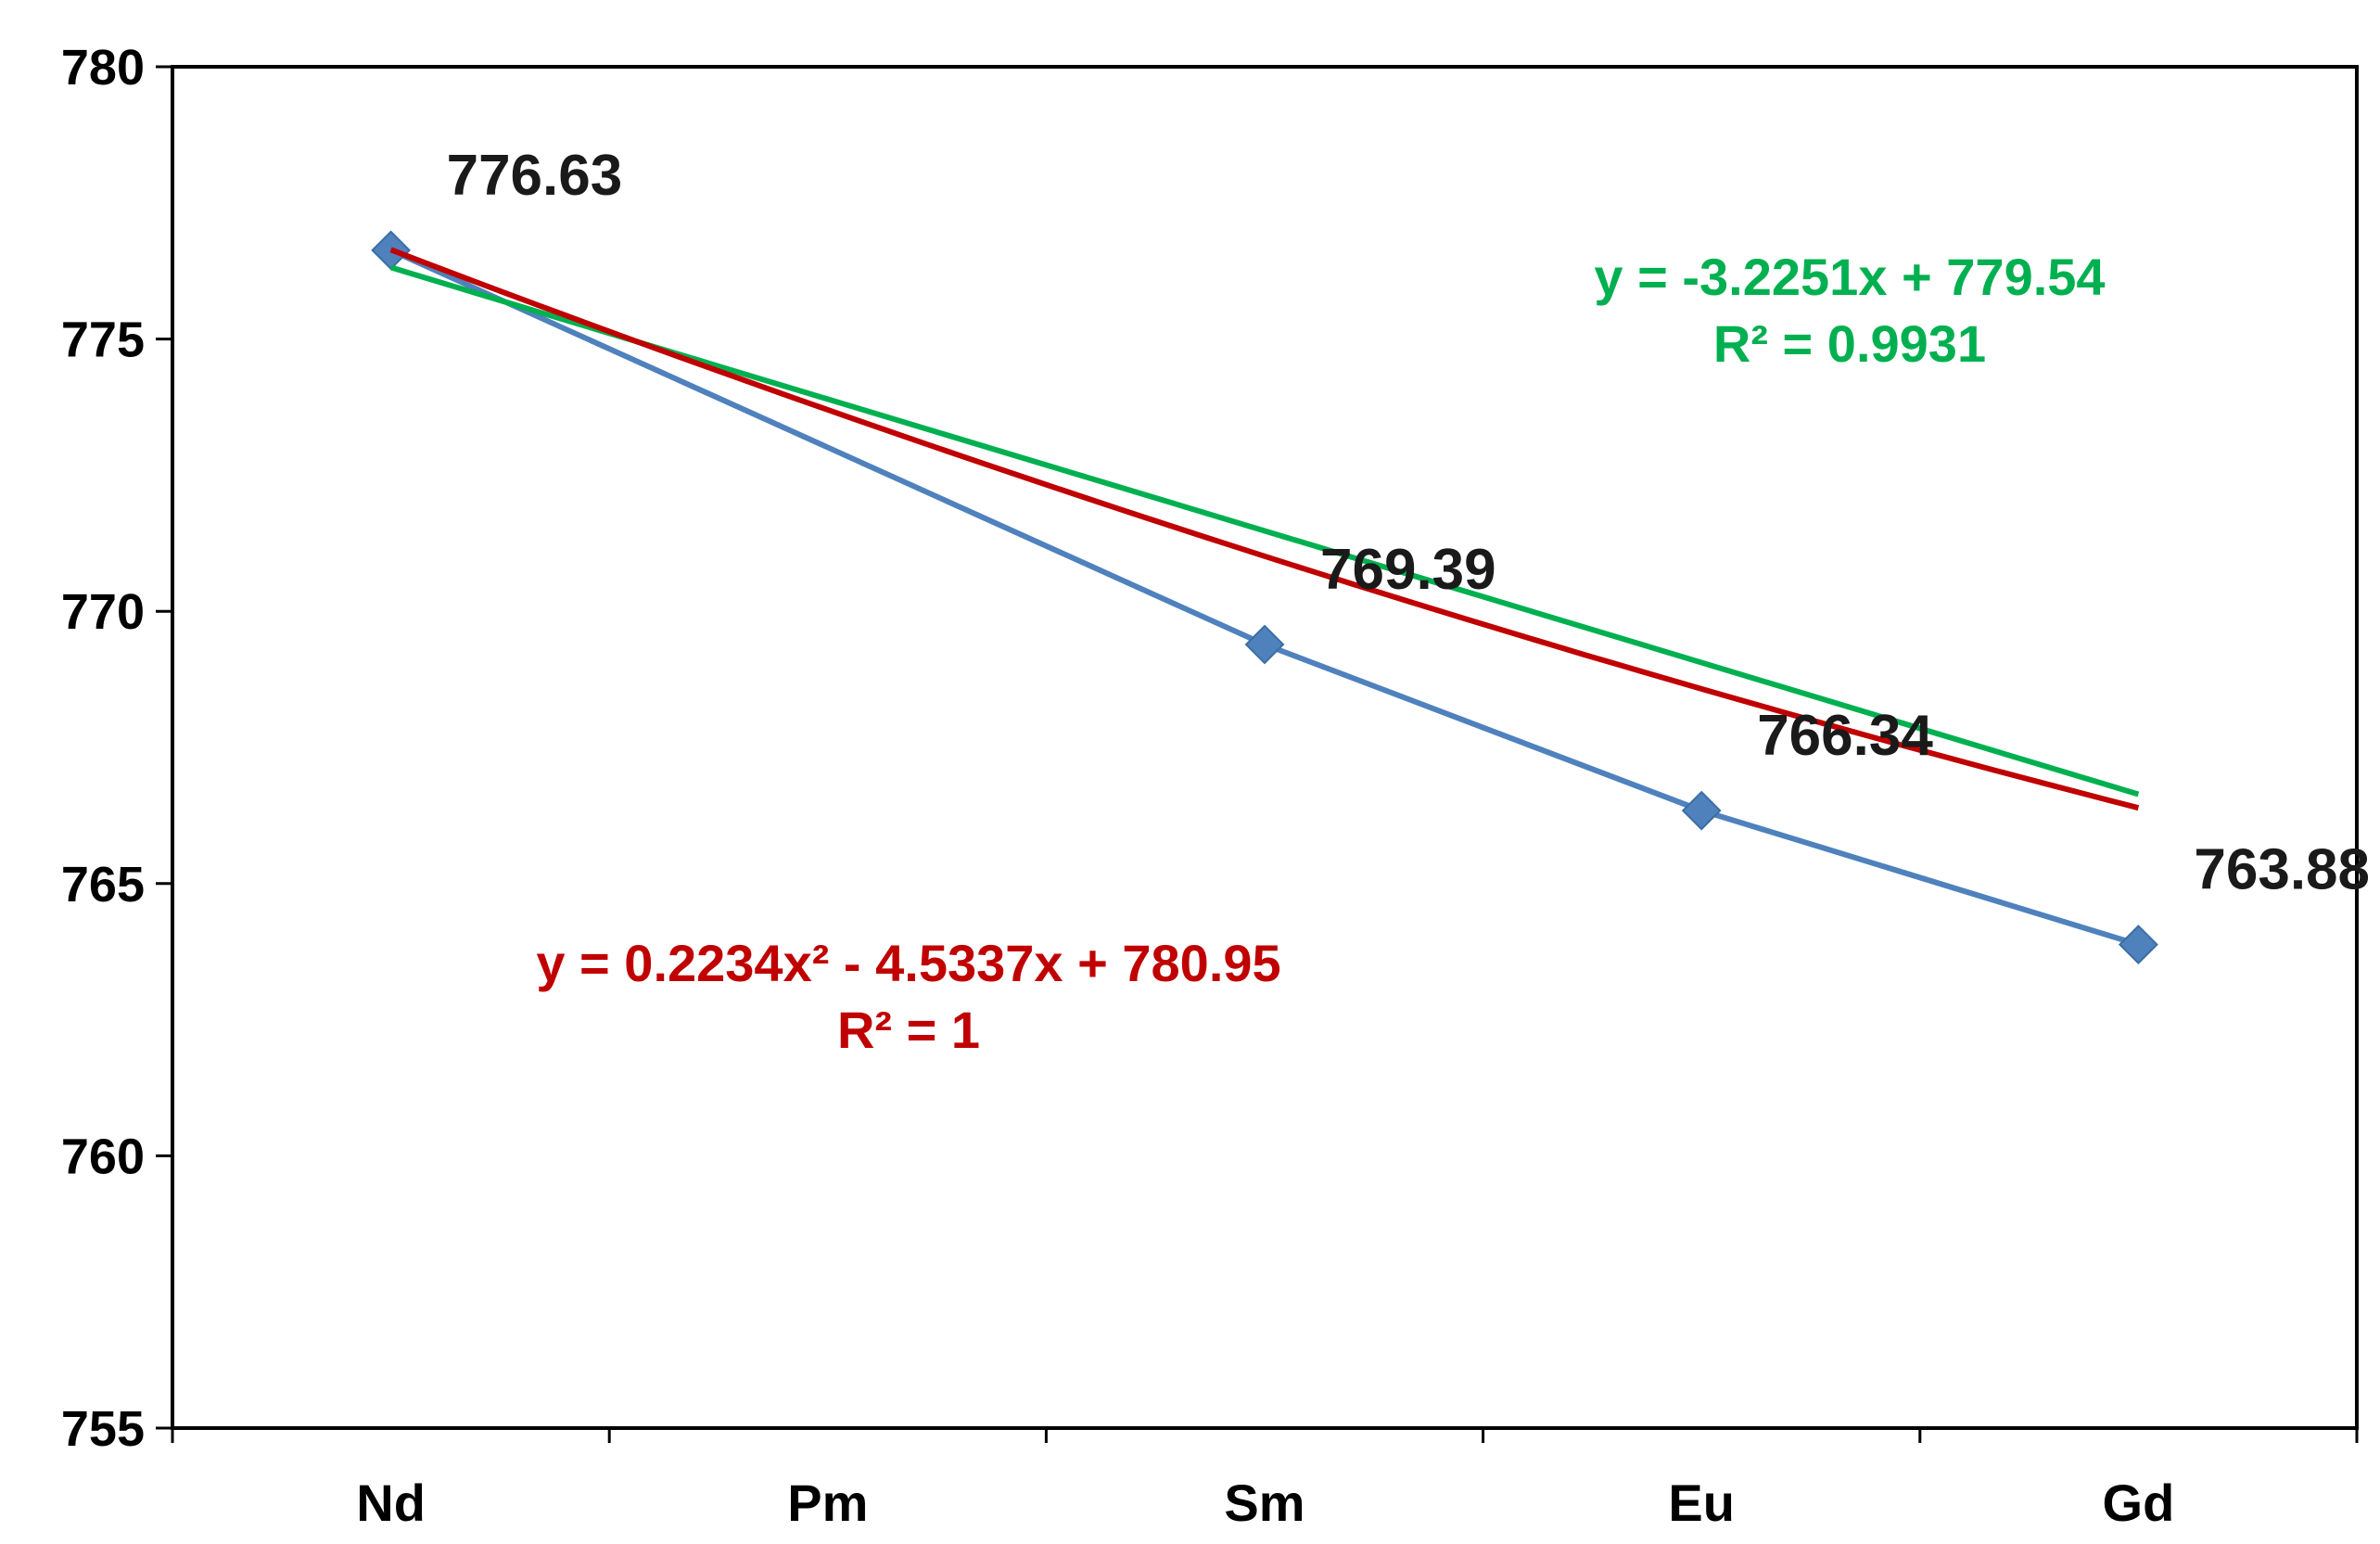 This screenshot has height=1544, width=2380. I want to click on y-tick-label: 775, so click(103, 341).